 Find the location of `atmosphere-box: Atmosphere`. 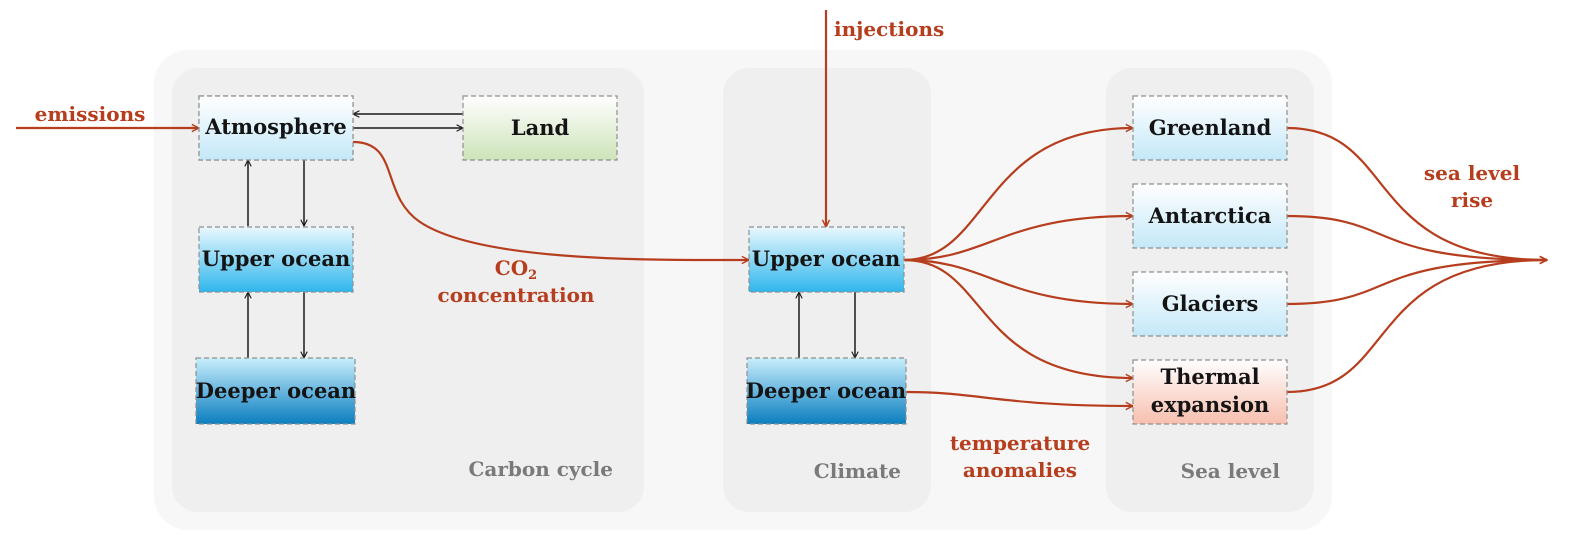

atmosphere-box: Atmosphere is located at coordinates (276, 128).